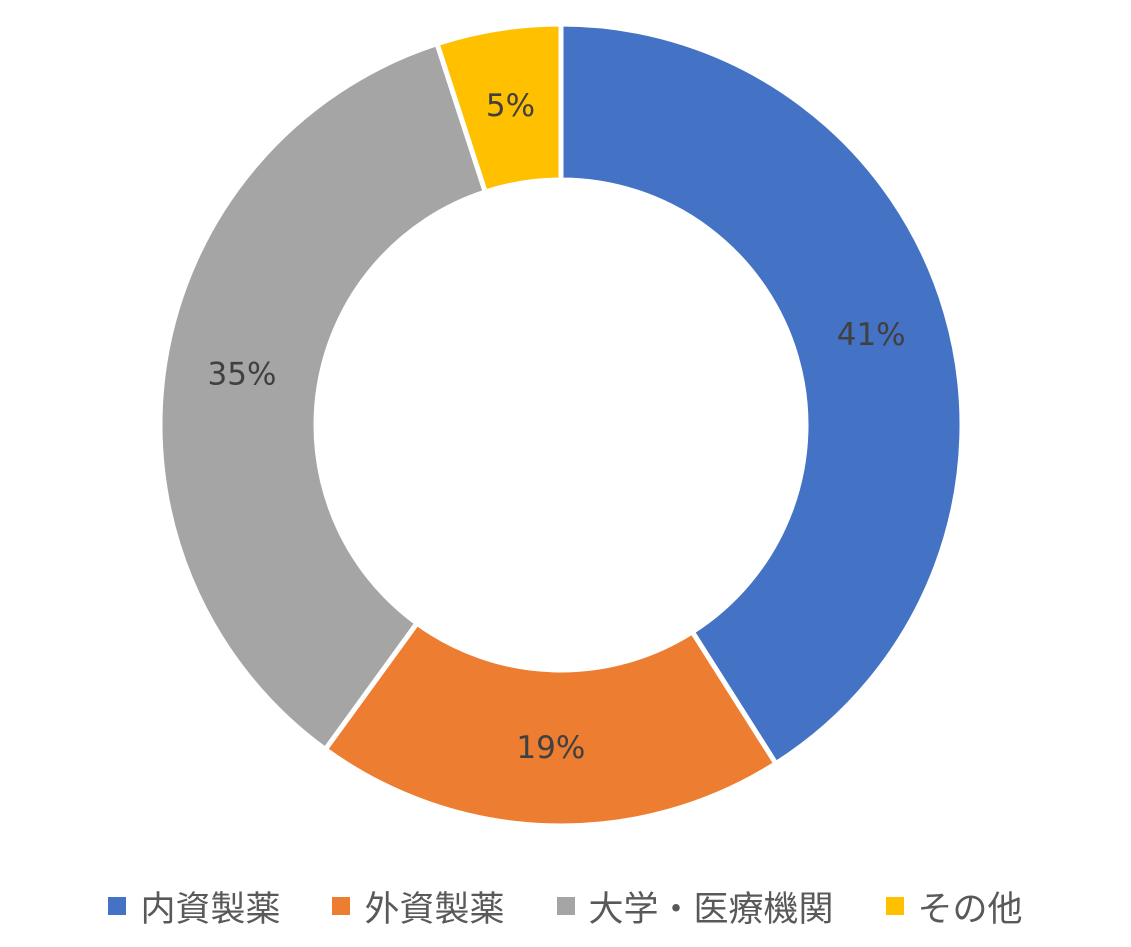  I want to click on legend-item-2: 外資製薬, so click(418, 906).